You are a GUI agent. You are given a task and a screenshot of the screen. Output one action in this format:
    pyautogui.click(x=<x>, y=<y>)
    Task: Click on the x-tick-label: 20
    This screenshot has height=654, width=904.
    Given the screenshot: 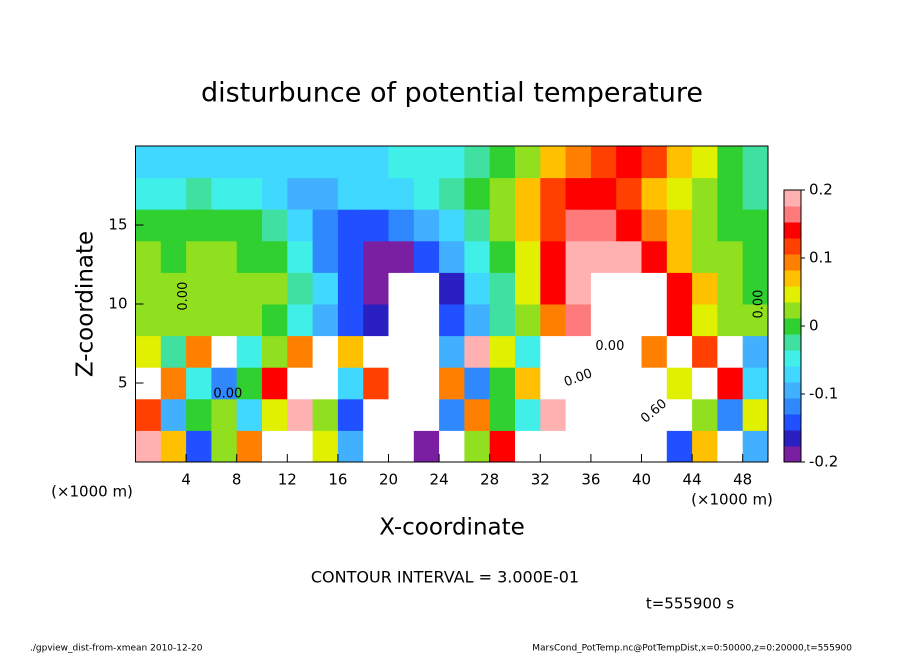 What is the action you would take?
    pyautogui.click(x=388, y=480)
    